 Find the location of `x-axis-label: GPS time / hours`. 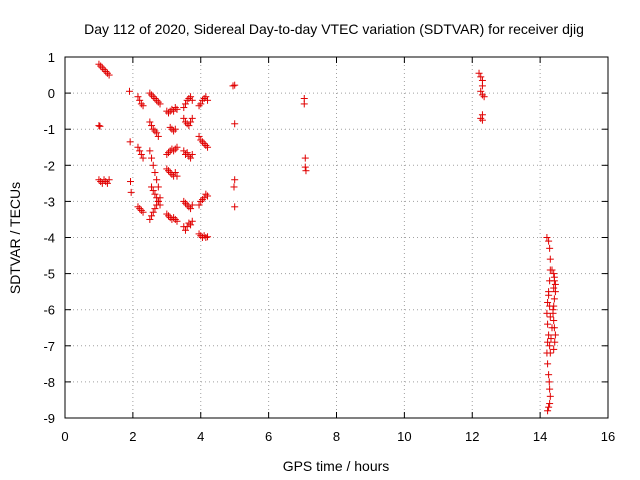

x-axis-label: GPS time / hours is located at coordinates (336, 466).